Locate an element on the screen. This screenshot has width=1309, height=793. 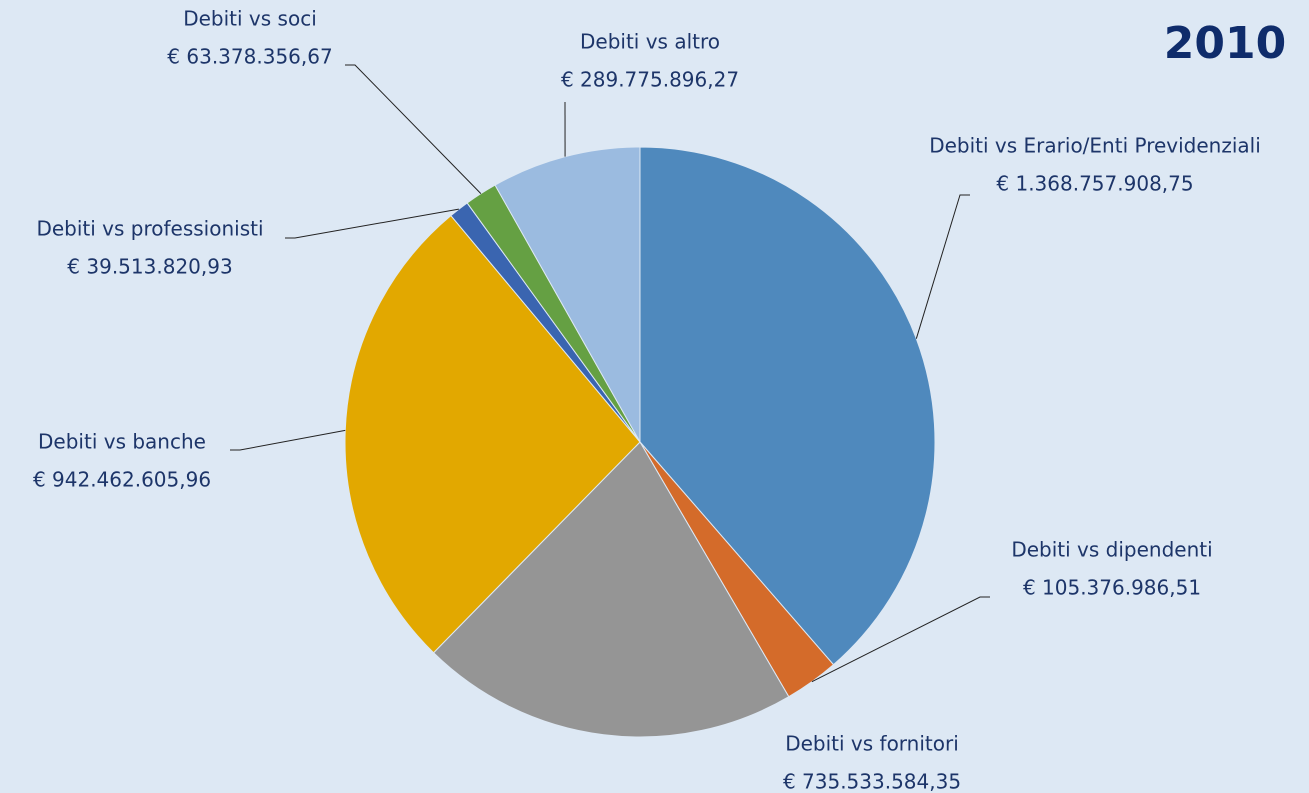
slice-value-label: € 63.378.356,67 is located at coordinates (249, 57).